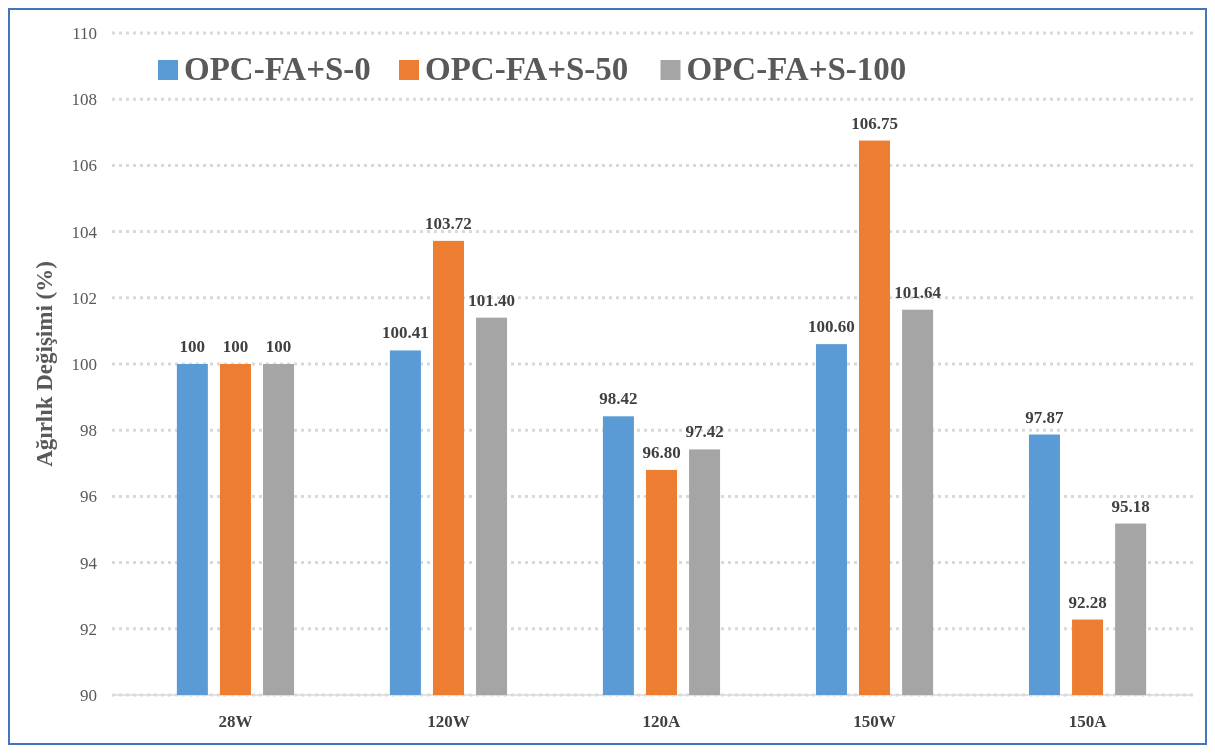 Image resolution: width=1215 pixels, height=753 pixels. Describe the element at coordinates (88, 497) in the screenshot. I see `y-tick-label: 96` at that location.